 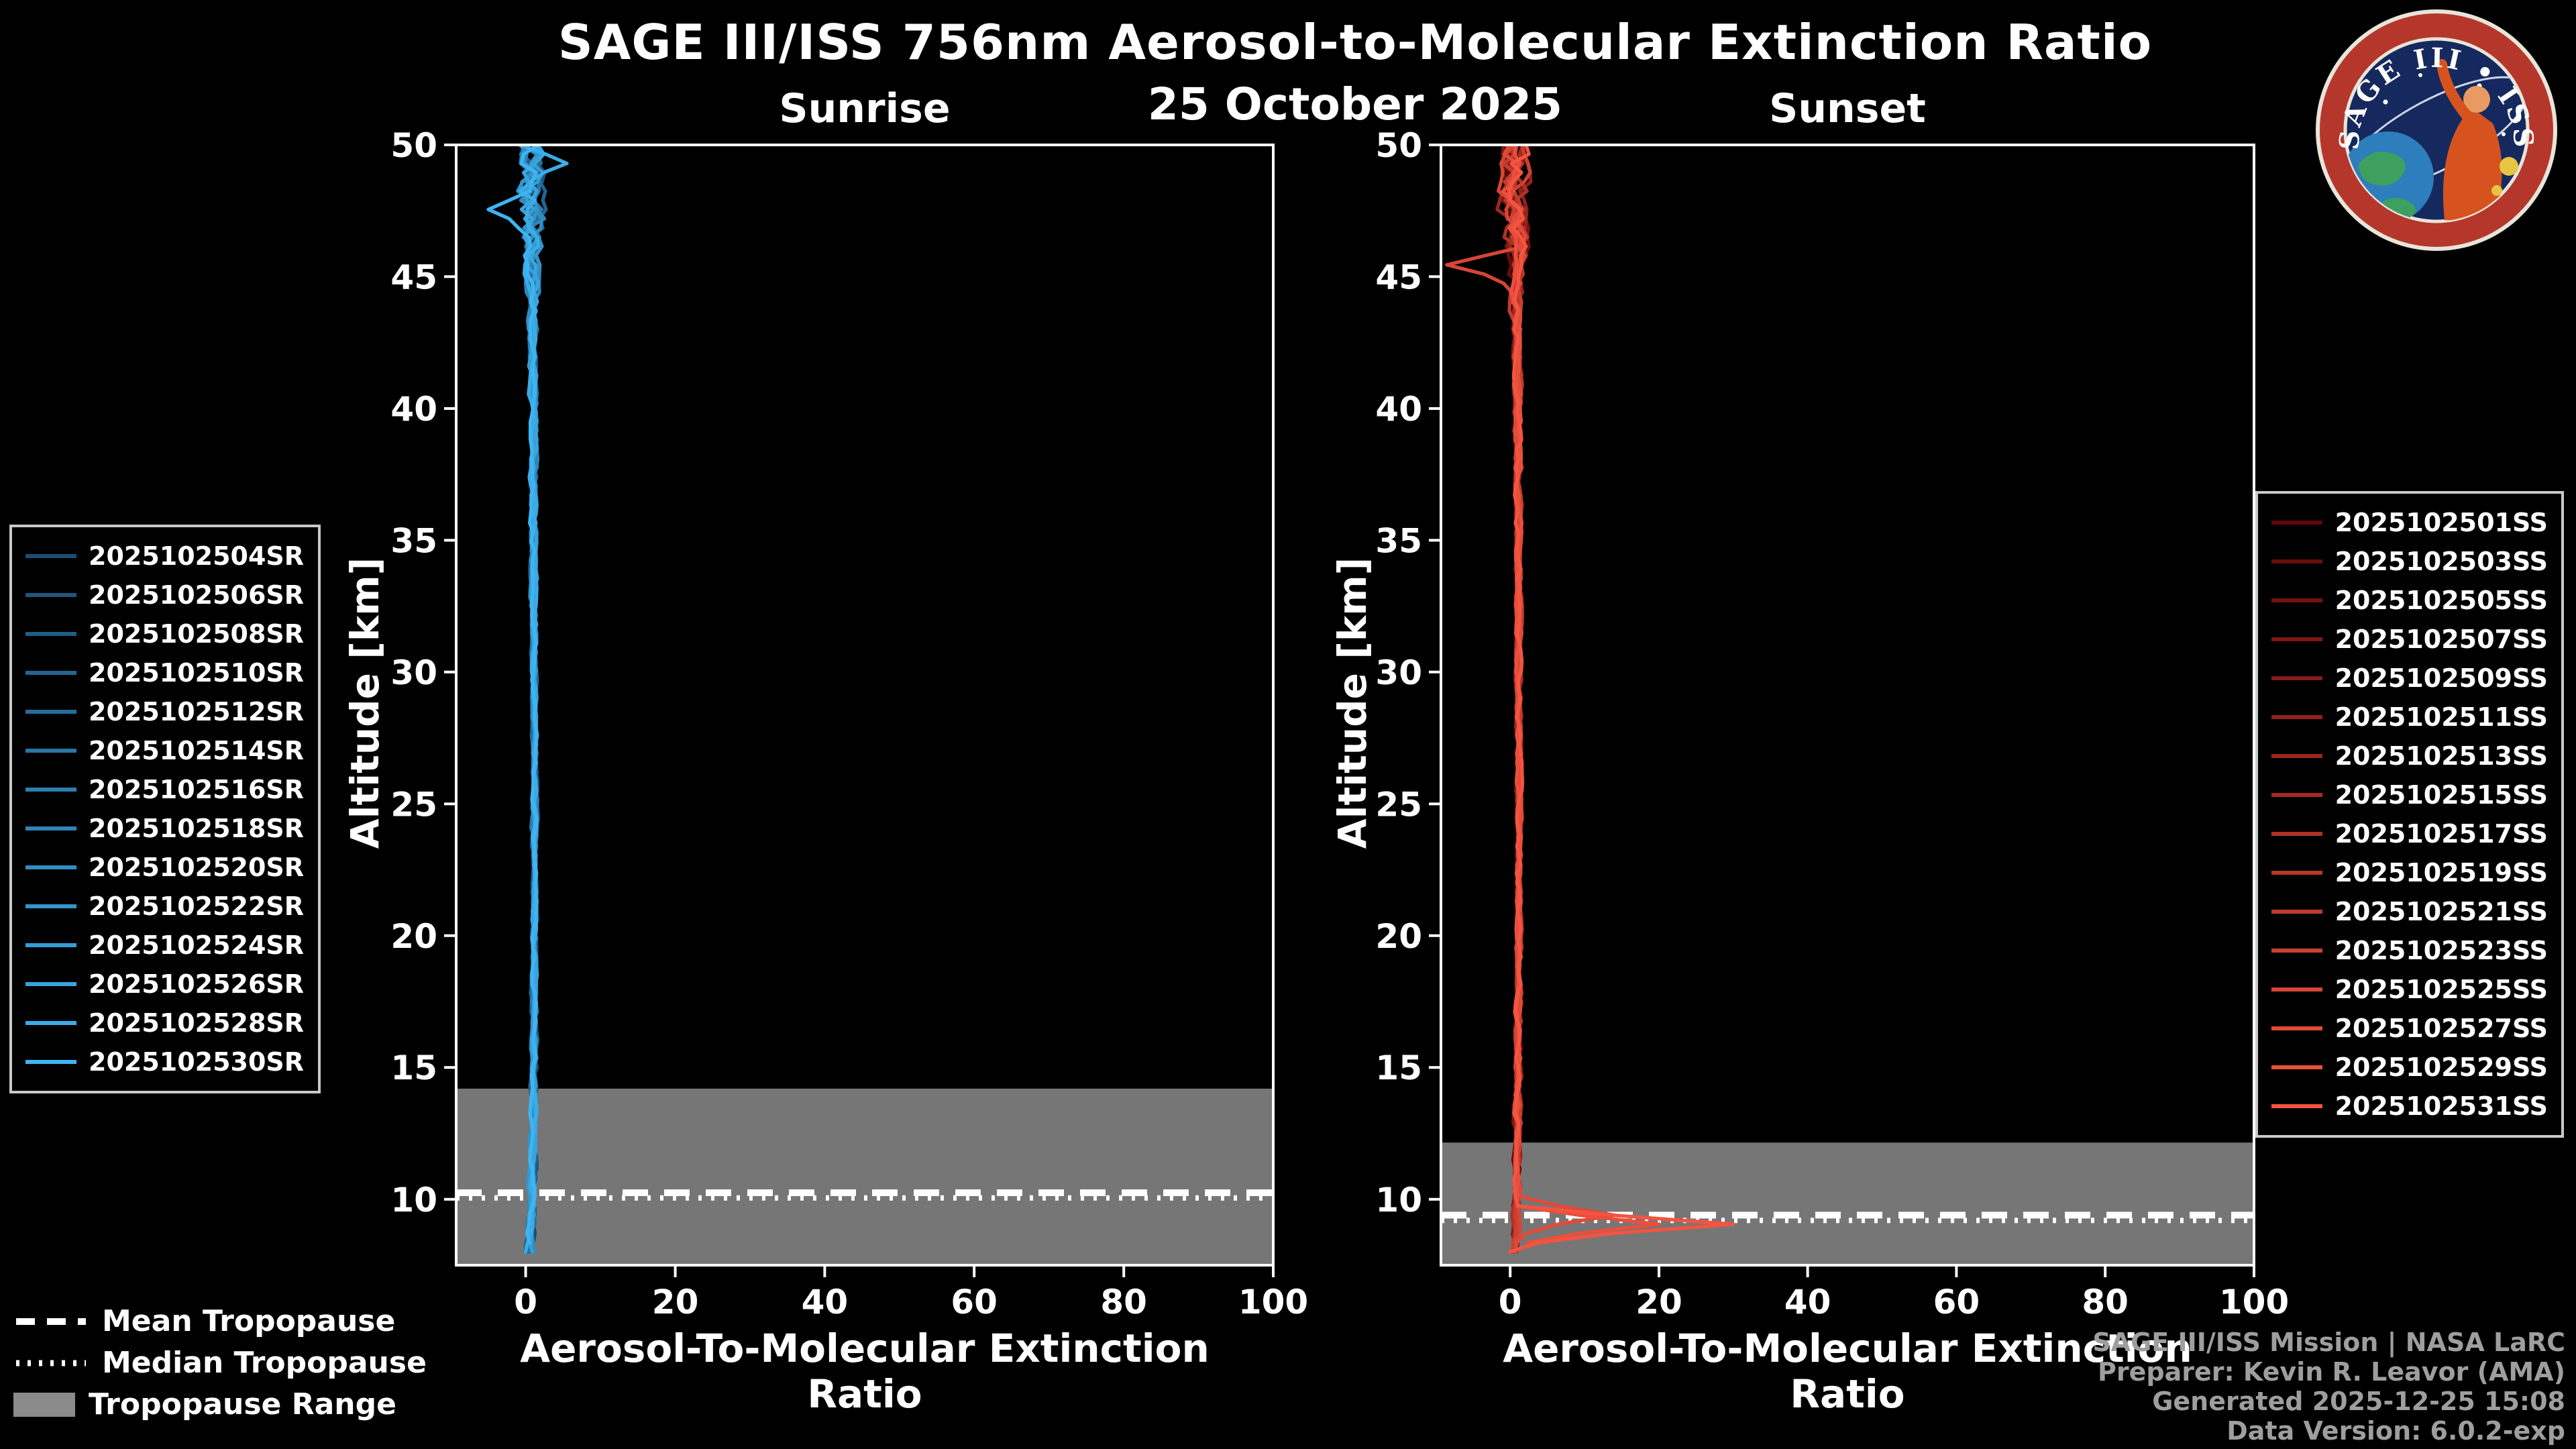 What do you see at coordinates (197, 867) in the screenshot?
I see `legend-label: 2025102520SR` at bounding box center [197, 867].